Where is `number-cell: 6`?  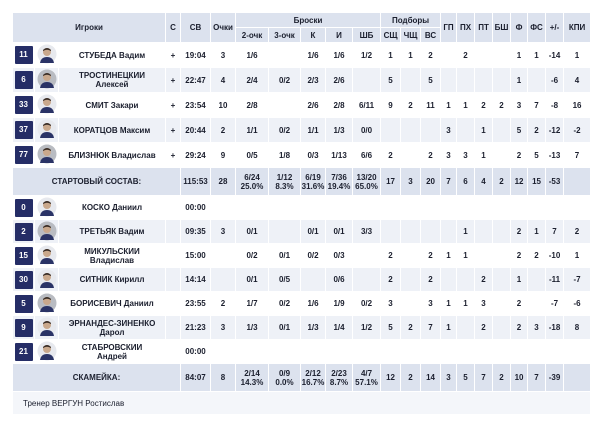
number-cell: 6 is located at coordinates (23, 80).